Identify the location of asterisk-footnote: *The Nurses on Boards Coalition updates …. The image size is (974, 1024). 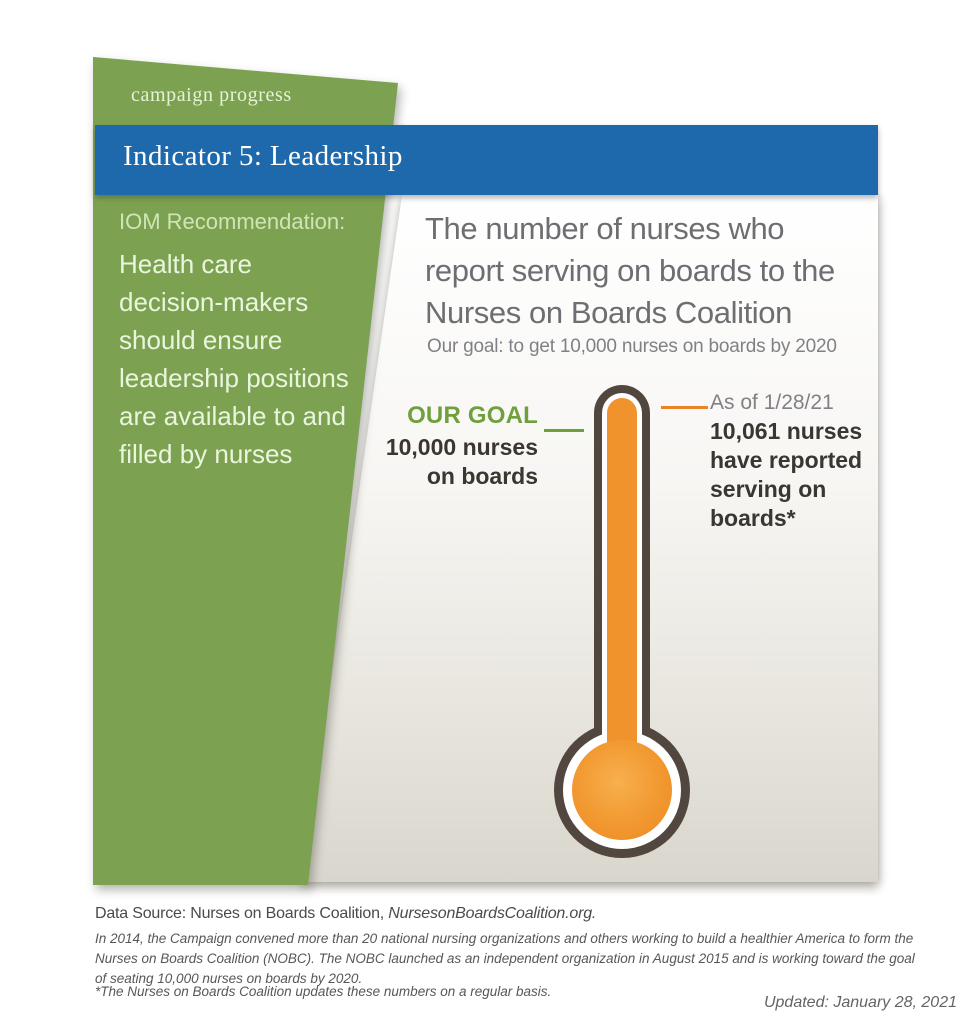
(323, 991).